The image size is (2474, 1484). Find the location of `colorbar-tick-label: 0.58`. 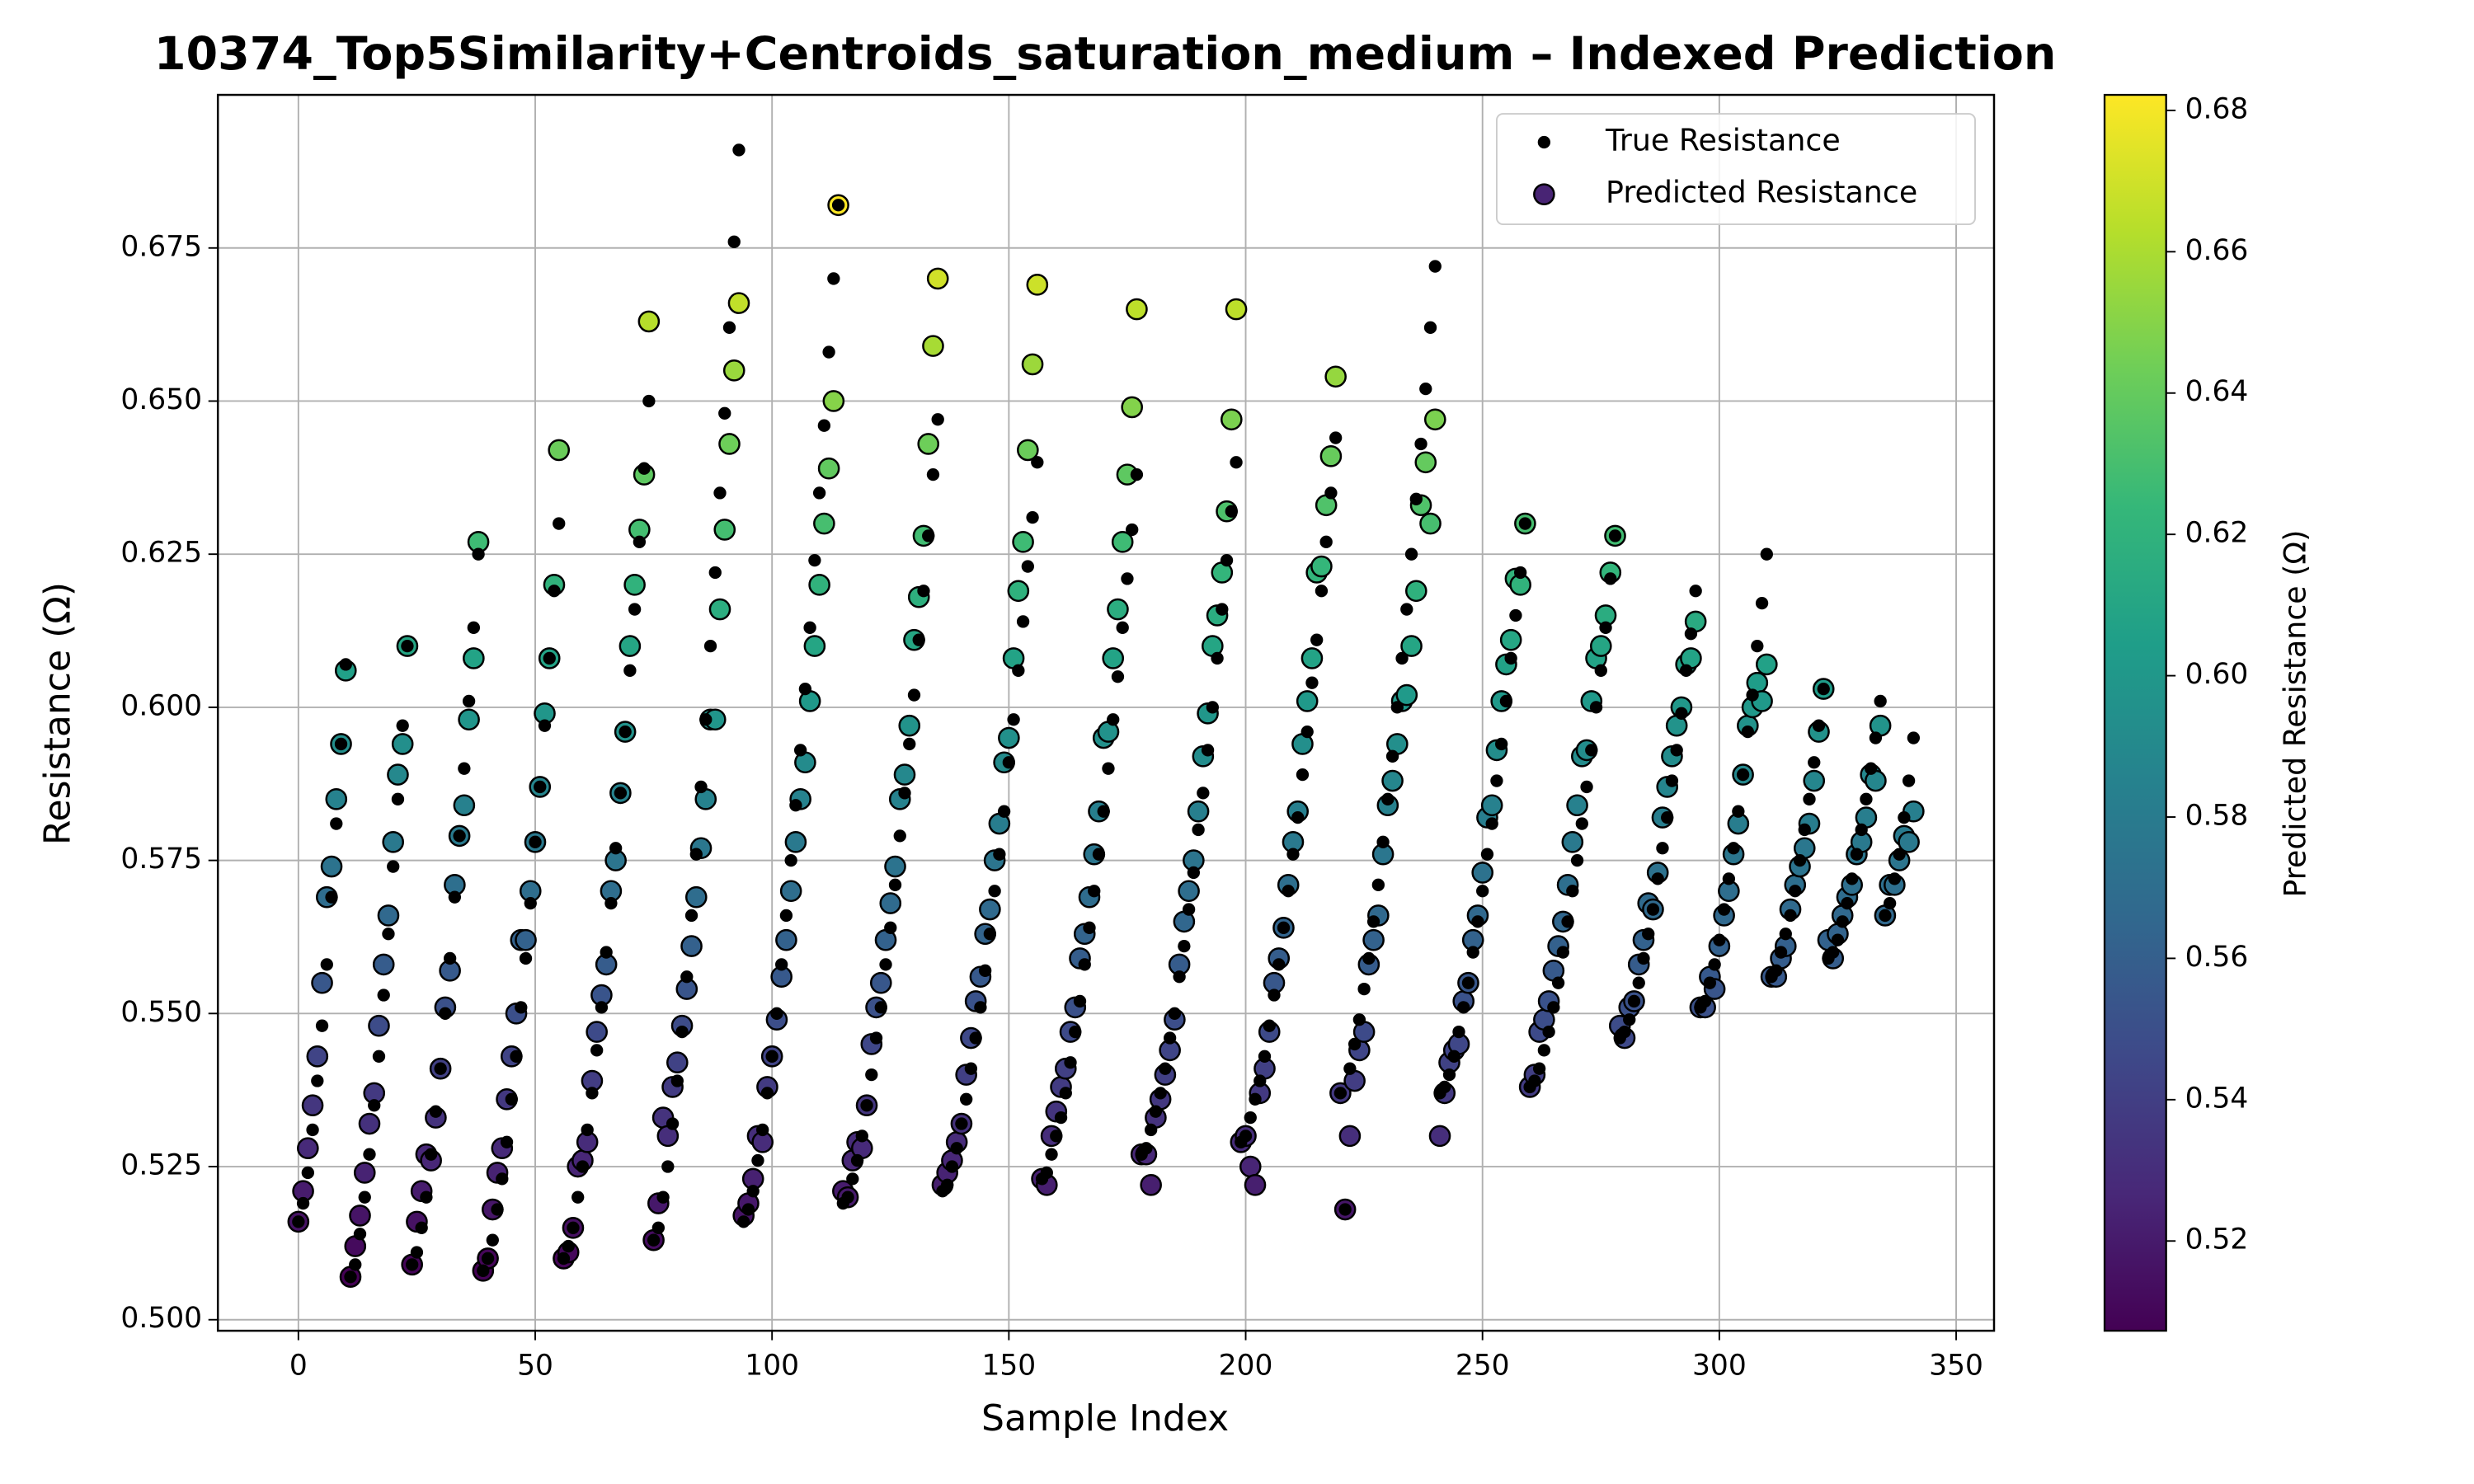

colorbar-tick-label: 0.58 is located at coordinates (2217, 816).